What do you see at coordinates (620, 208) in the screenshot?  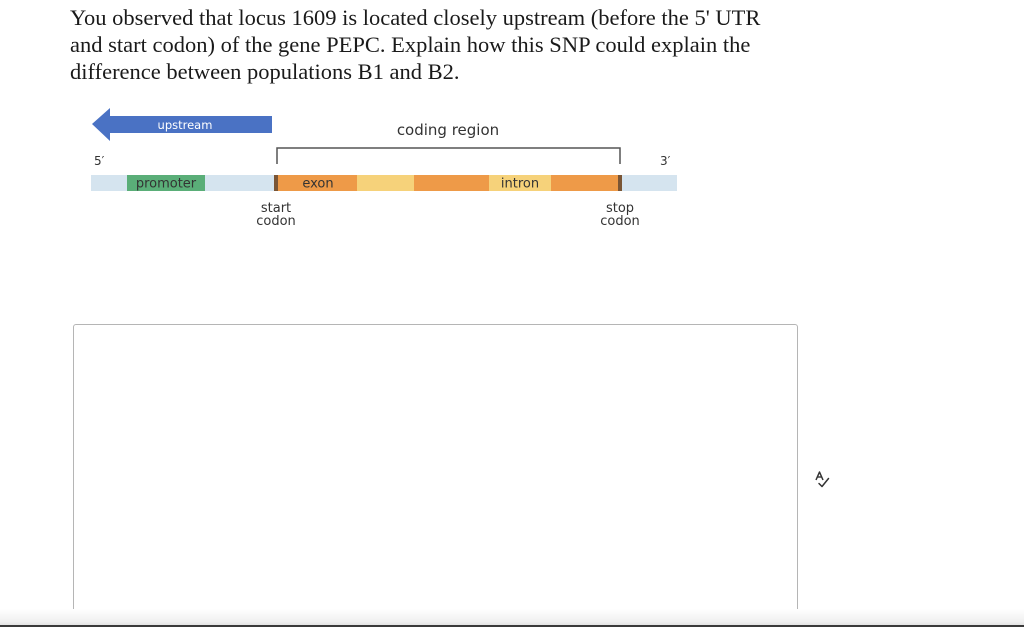 I see `stop-codon-label-line1: stop` at bounding box center [620, 208].